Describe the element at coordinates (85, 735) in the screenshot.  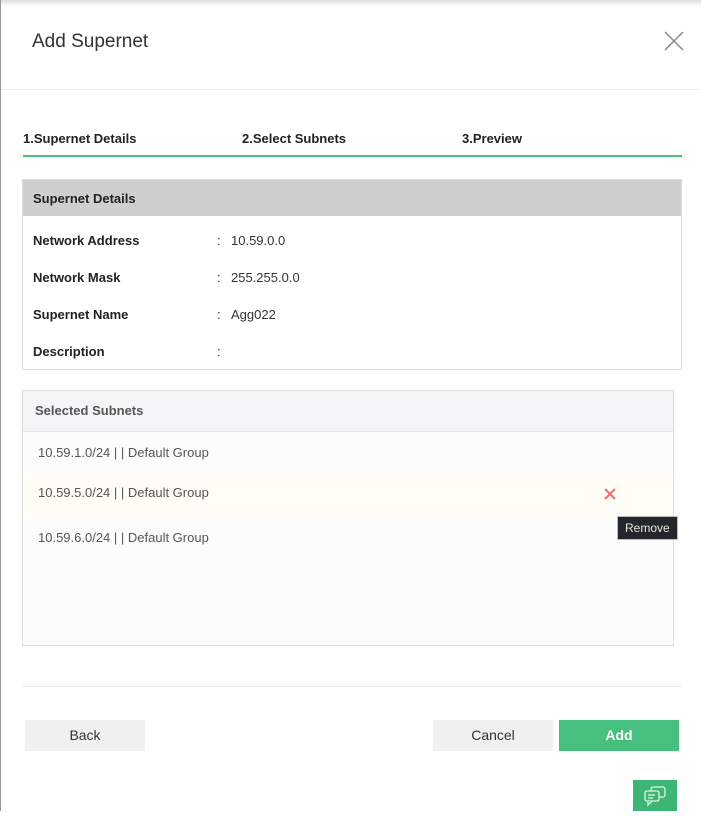
I see `back-button: Back` at that location.